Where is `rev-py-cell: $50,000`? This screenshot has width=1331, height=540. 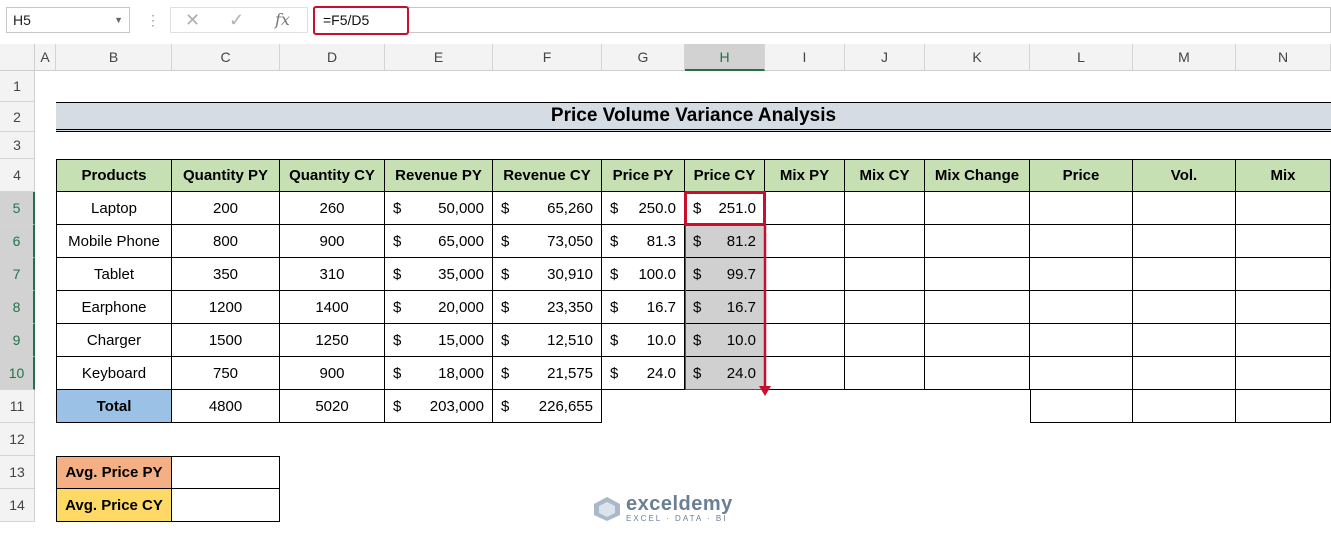
rev-py-cell: $50,000 is located at coordinates (439, 208).